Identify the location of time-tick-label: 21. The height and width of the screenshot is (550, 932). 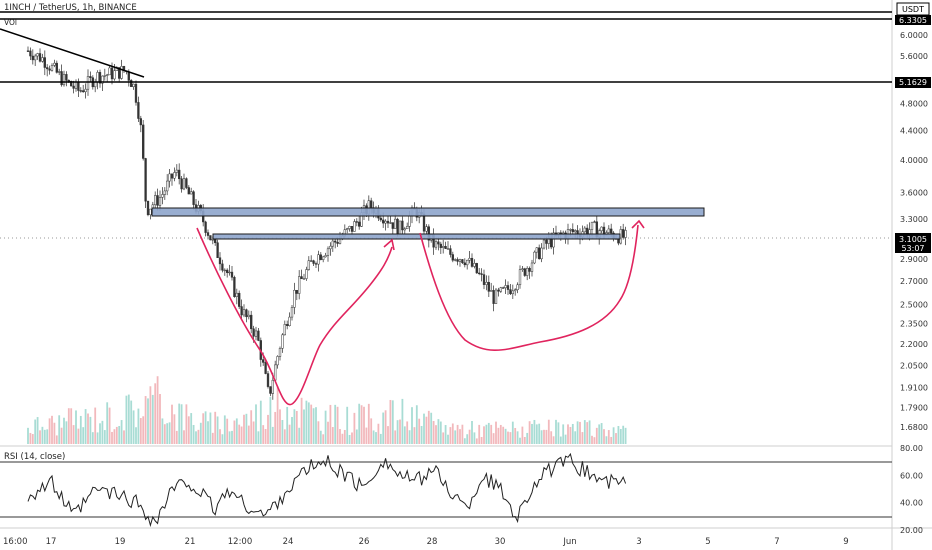
(190, 542).